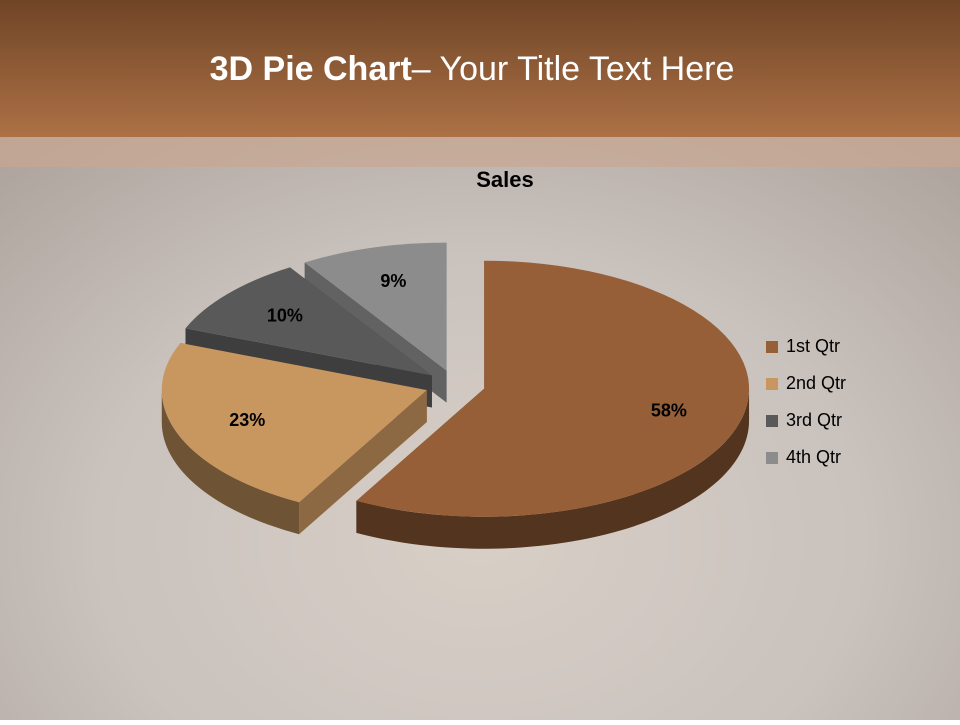 Image resolution: width=960 pixels, height=725 pixels. What do you see at coordinates (311, 69) in the screenshot?
I see `title-bold: 3D Pie Chart` at bounding box center [311, 69].